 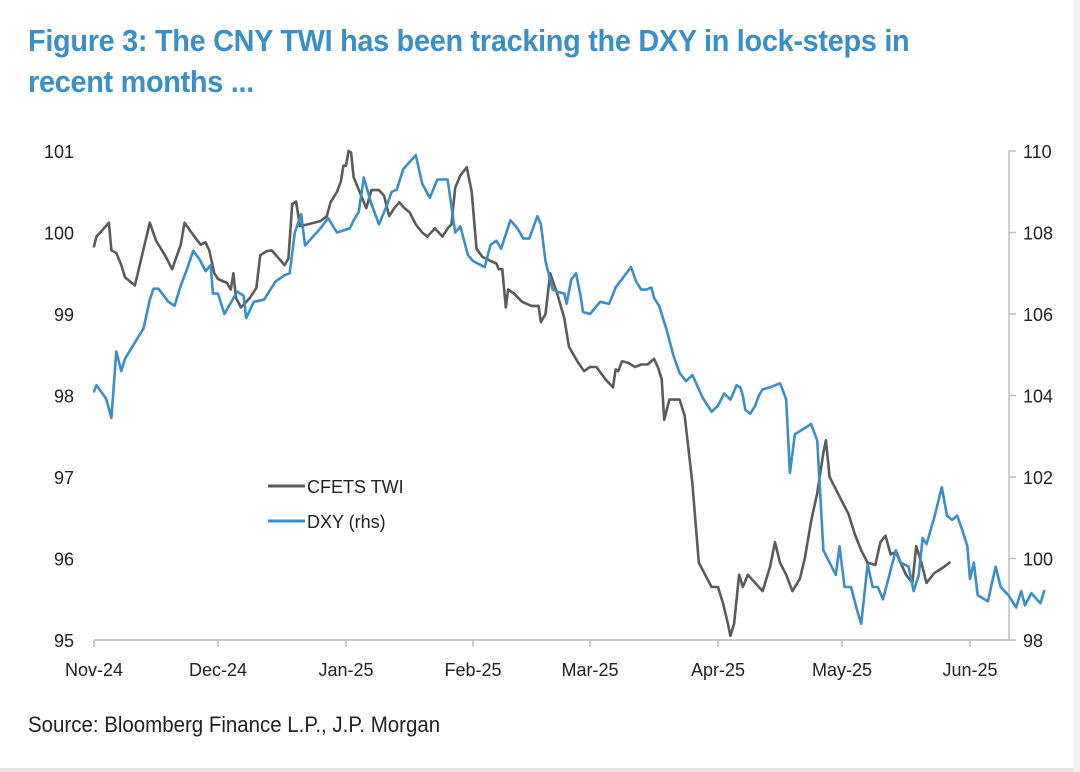 I want to click on y-right-tick-label: 98, so click(x=1033, y=641).